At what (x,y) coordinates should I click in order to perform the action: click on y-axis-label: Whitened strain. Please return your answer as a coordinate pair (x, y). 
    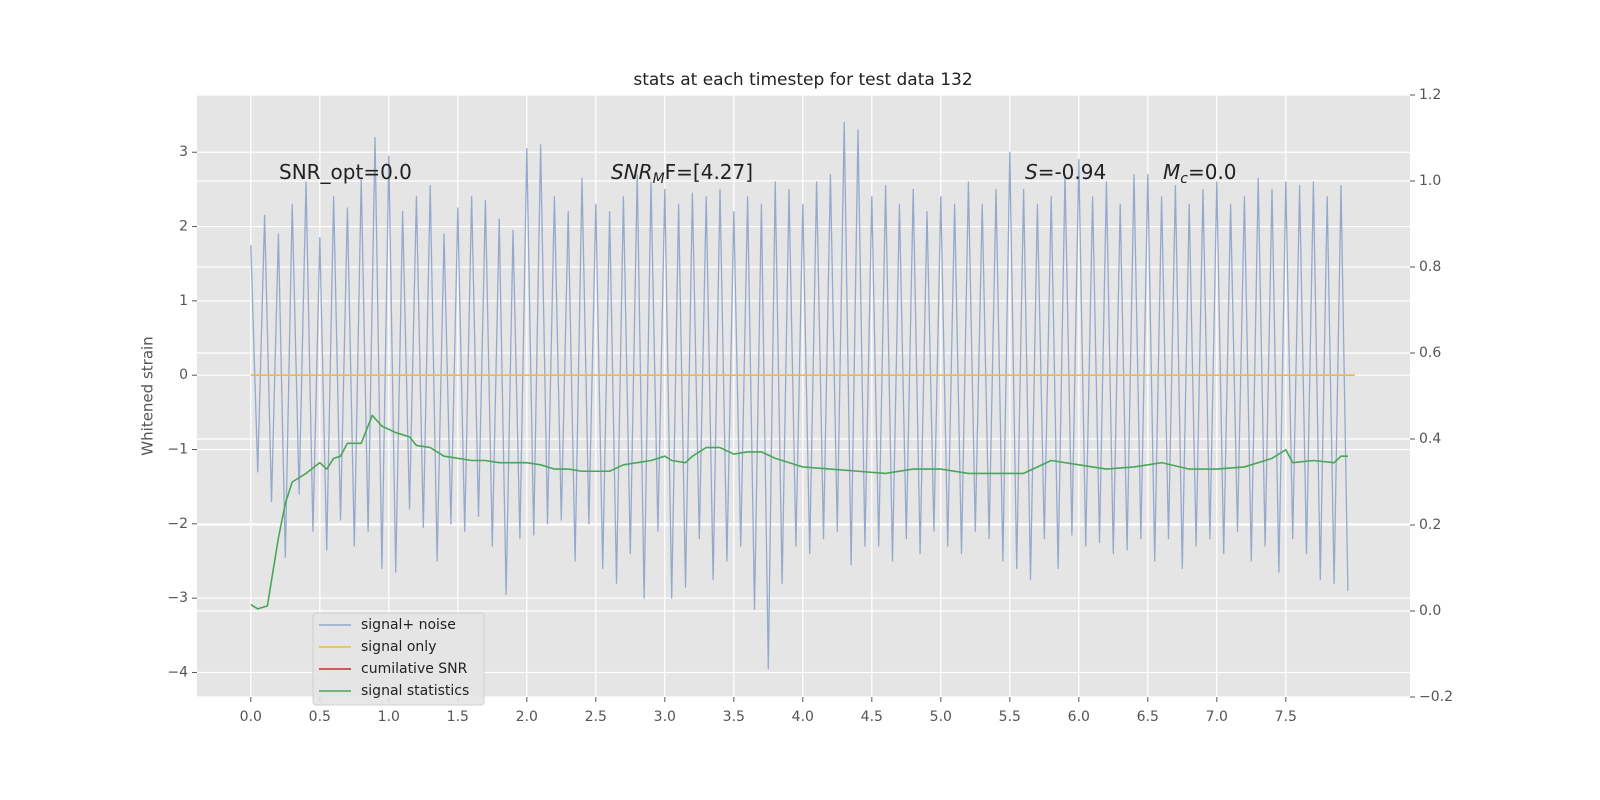
    Looking at the image, I should click on (148, 395).